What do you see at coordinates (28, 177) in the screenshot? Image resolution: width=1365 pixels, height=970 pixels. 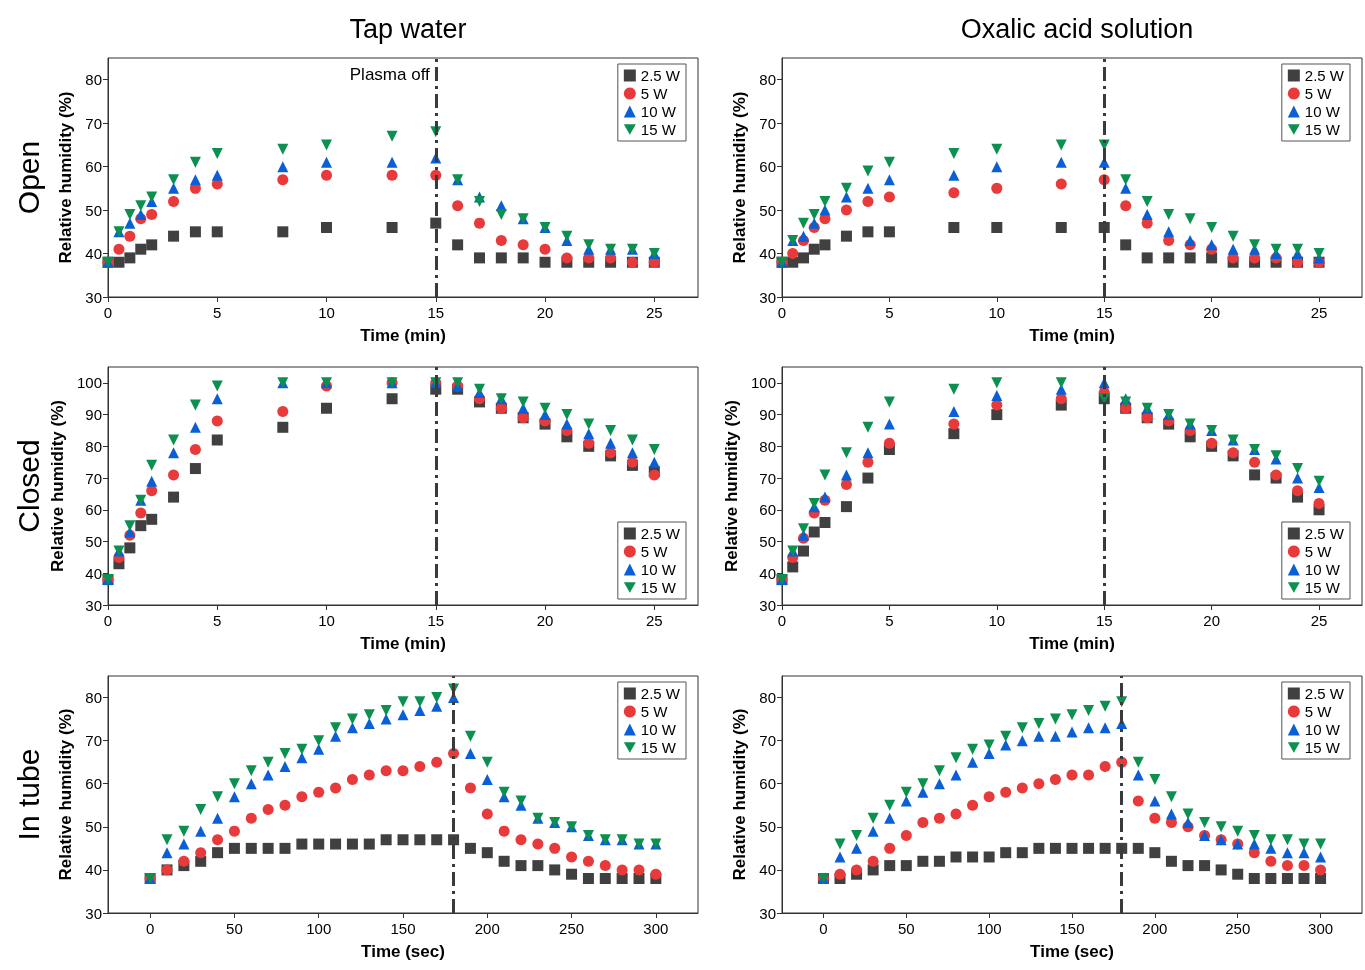 I see `text: Open` at bounding box center [28, 177].